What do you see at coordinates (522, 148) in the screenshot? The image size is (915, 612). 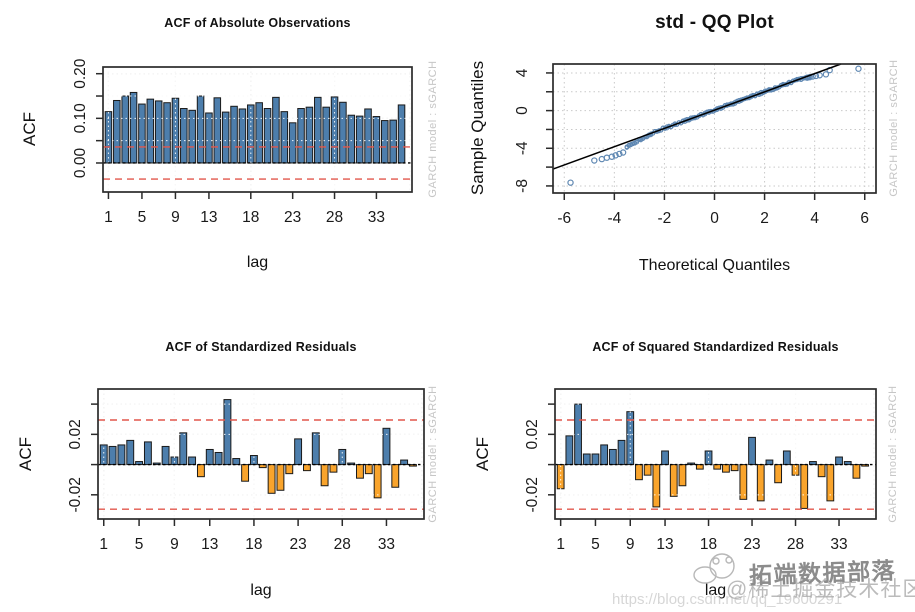 I see `y-tick-label: -4` at bounding box center [522, 148].